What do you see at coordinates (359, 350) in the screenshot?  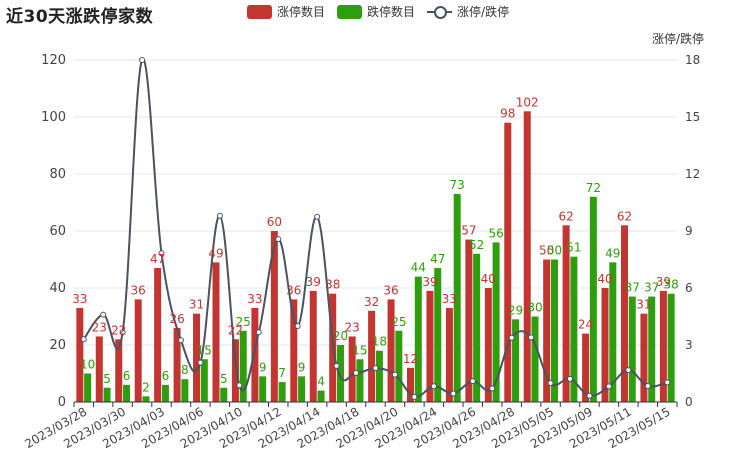 I see `bar-down-label: 15` at bounding box center [359, 350].